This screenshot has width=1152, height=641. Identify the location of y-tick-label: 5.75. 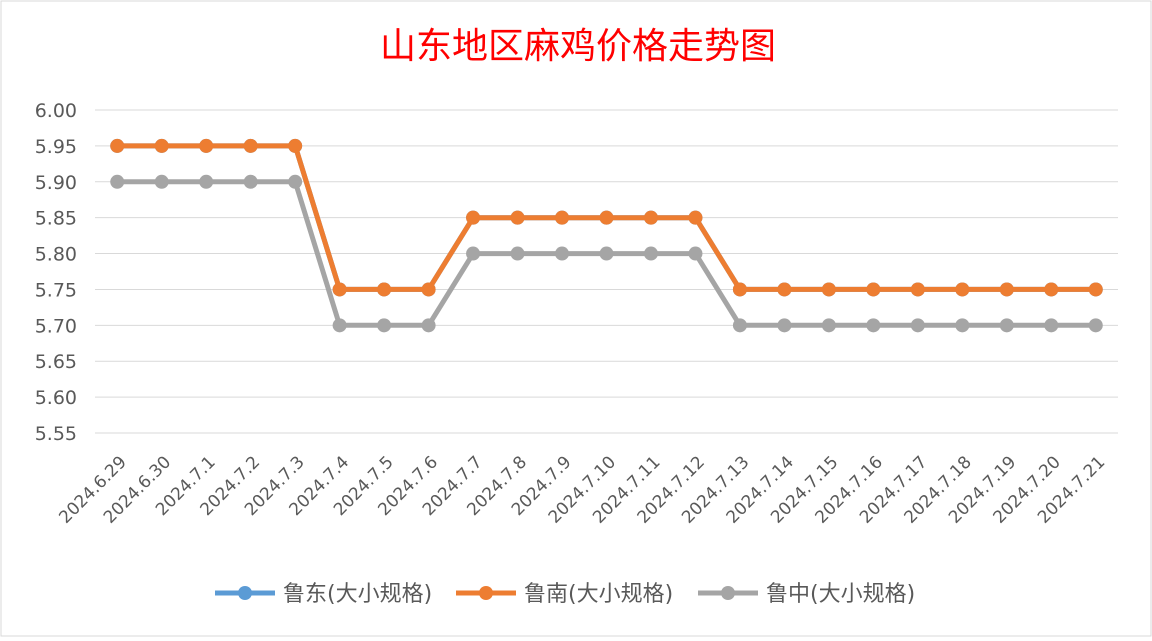
(56, 290).